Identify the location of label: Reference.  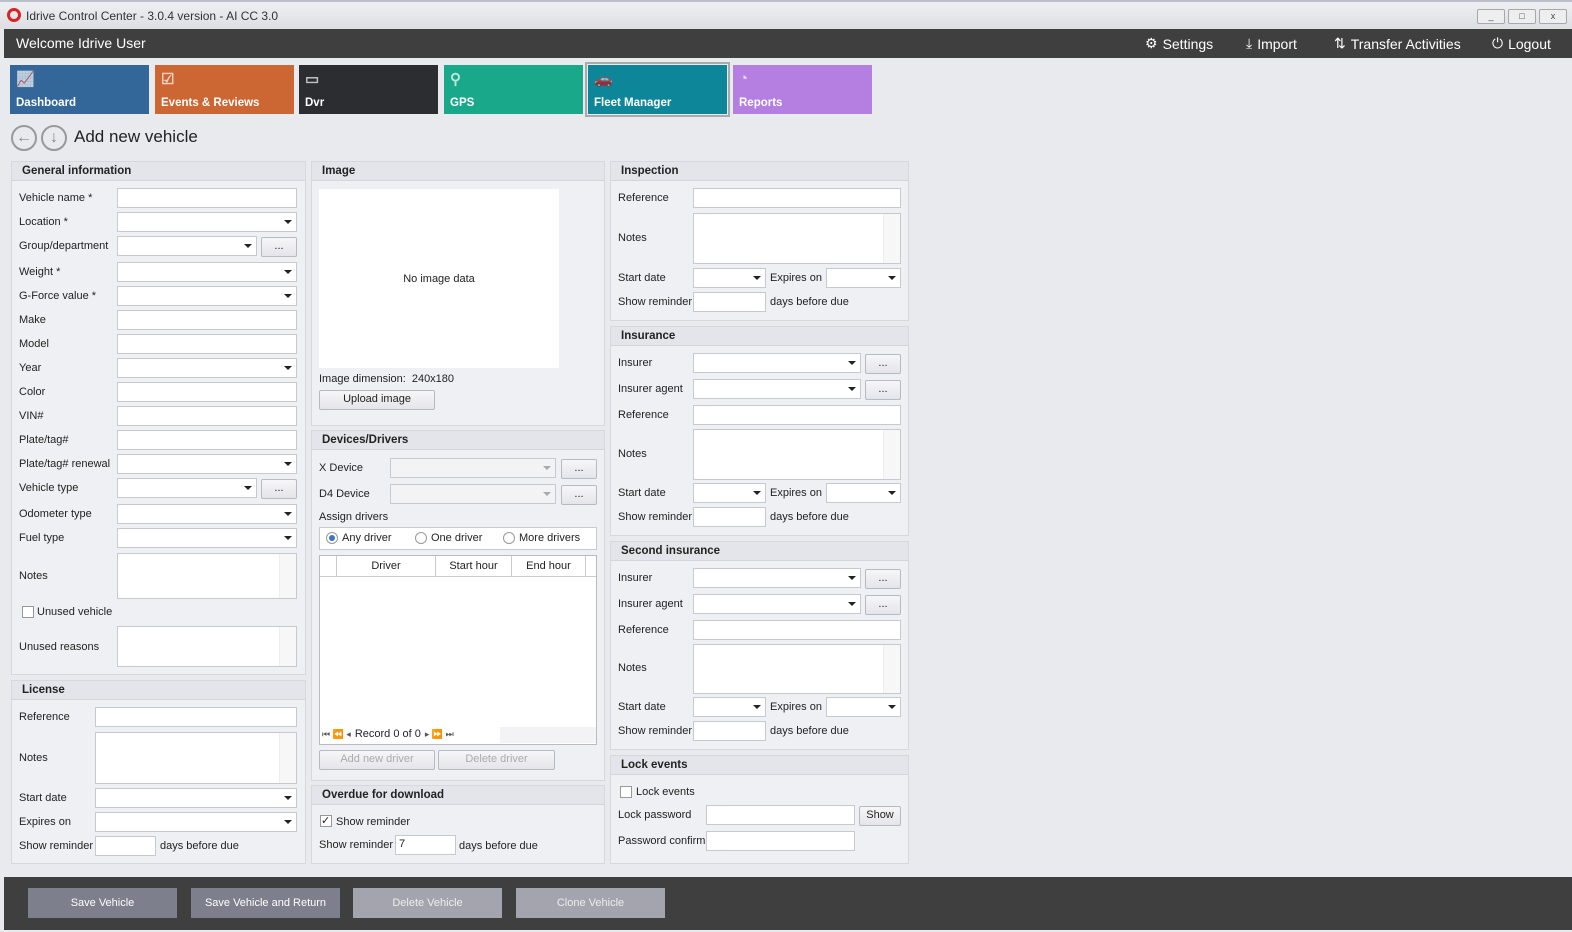
(643, 630).